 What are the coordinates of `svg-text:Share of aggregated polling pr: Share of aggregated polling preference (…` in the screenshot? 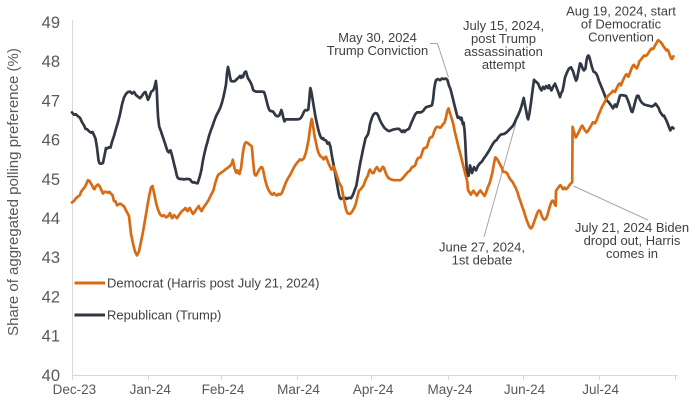 It's located at (13, 192).